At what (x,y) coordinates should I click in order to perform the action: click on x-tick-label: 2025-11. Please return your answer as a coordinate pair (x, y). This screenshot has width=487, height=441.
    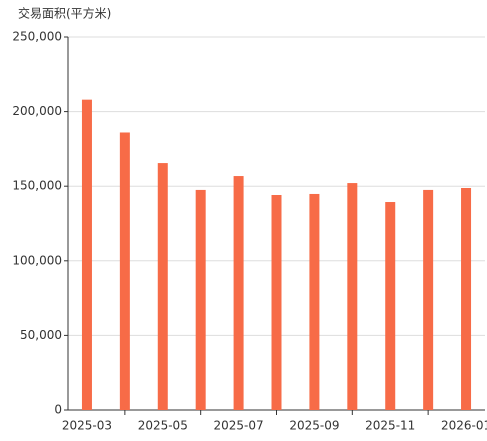
    Looking at the image, I should click on (390, 426).